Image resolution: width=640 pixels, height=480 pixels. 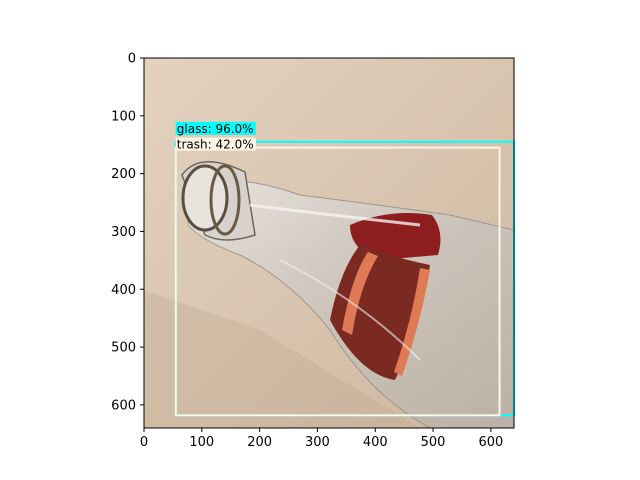 I want to click on y-tick-label: 200, so click(x=123, y=174).